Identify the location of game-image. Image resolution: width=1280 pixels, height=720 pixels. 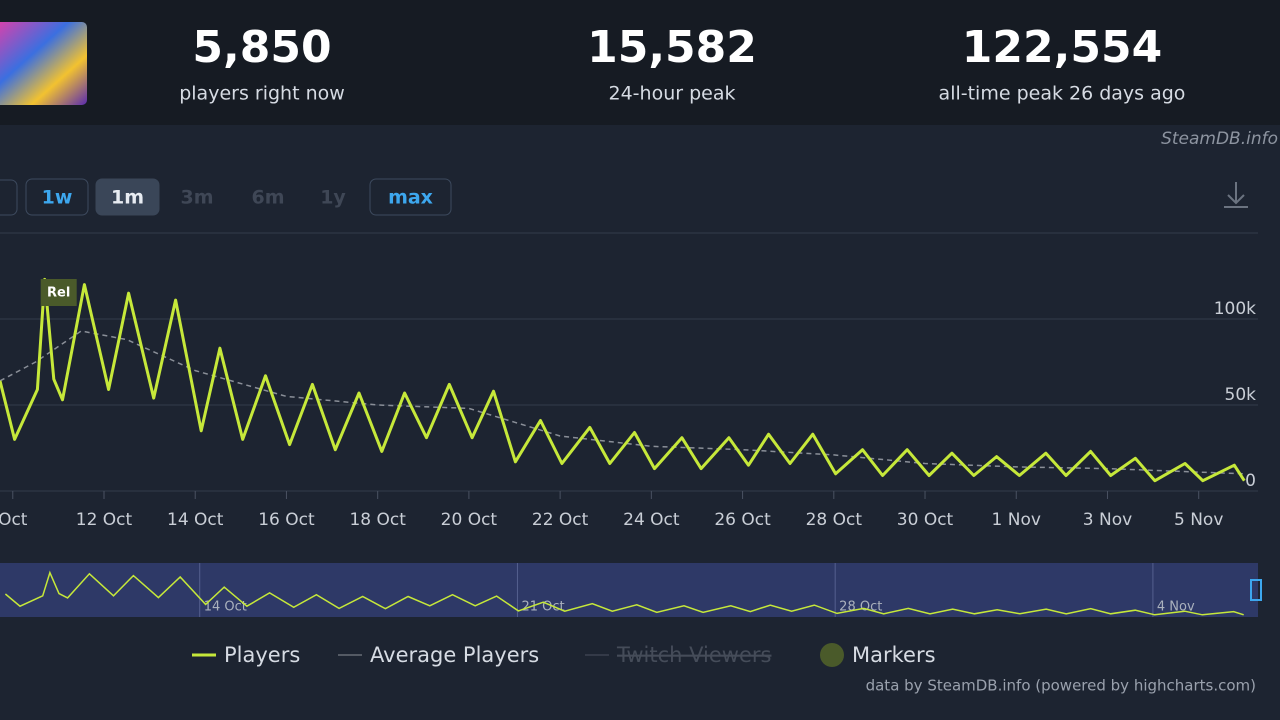
(43, 63).